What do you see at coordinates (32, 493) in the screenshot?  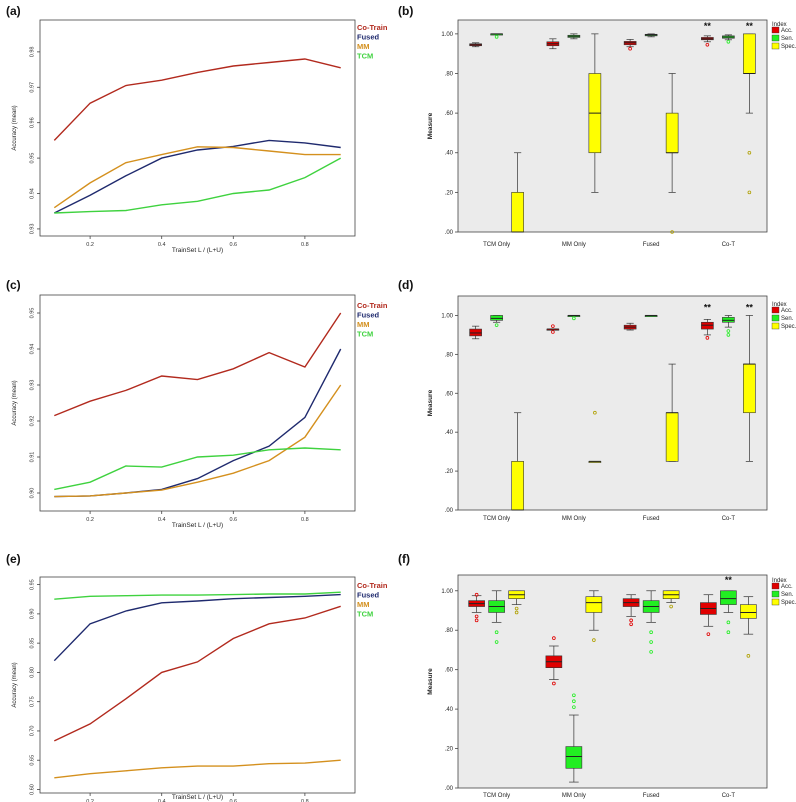 I see `y-tick-label: 0.90` at bounding box center [32, 493].